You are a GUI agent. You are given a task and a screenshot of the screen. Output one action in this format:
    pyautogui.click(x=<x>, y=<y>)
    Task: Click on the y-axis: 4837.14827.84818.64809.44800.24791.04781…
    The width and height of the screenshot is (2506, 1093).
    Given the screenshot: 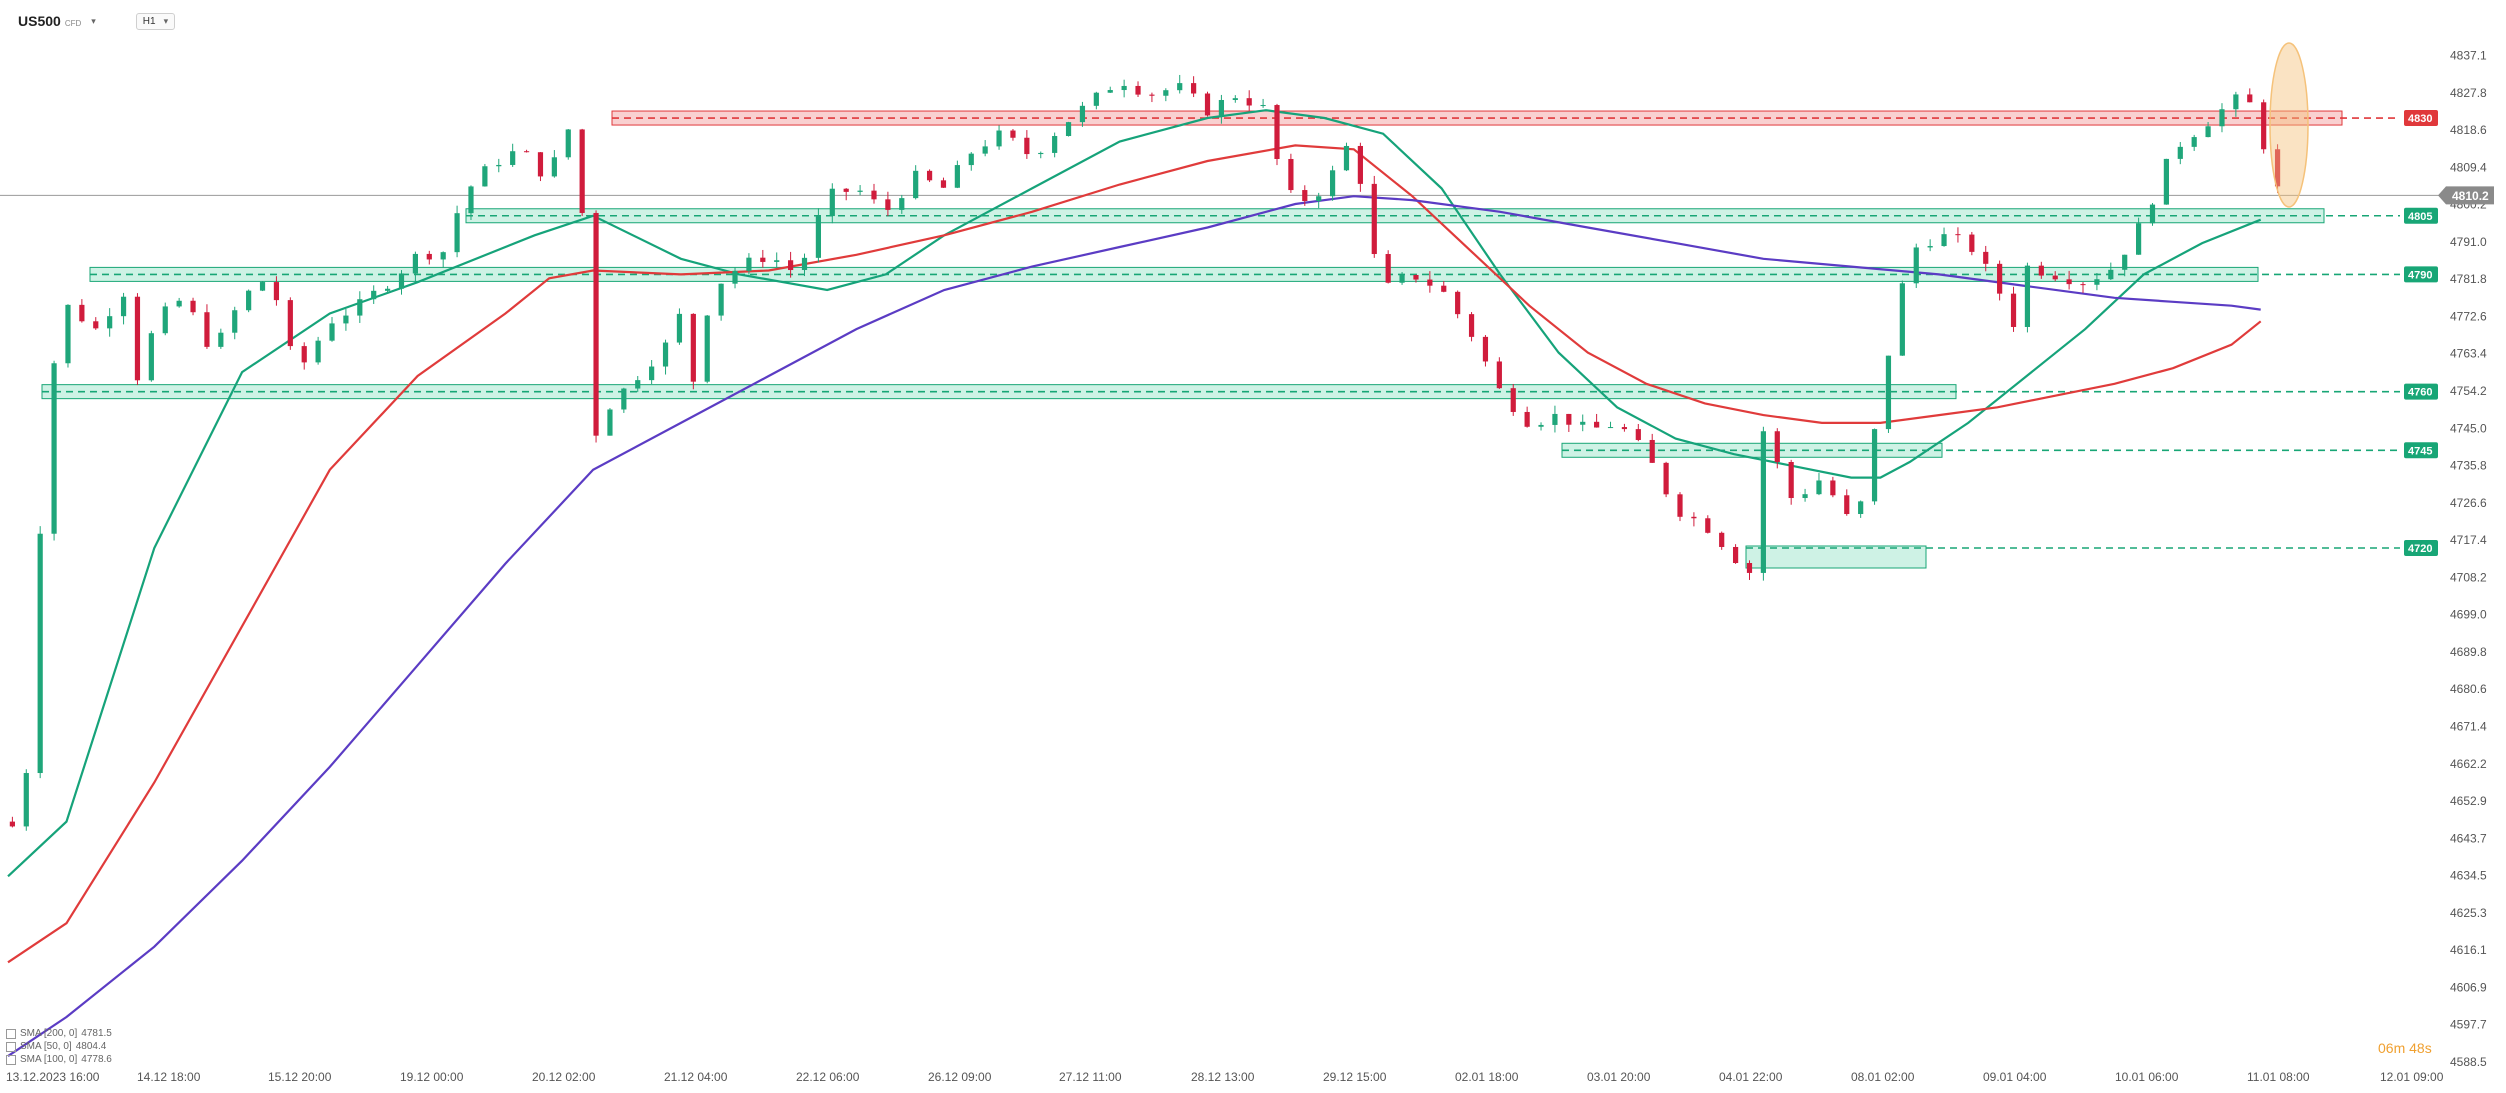 What is the action you would take?
    pyautogui.click(x=2468, y=559)
    